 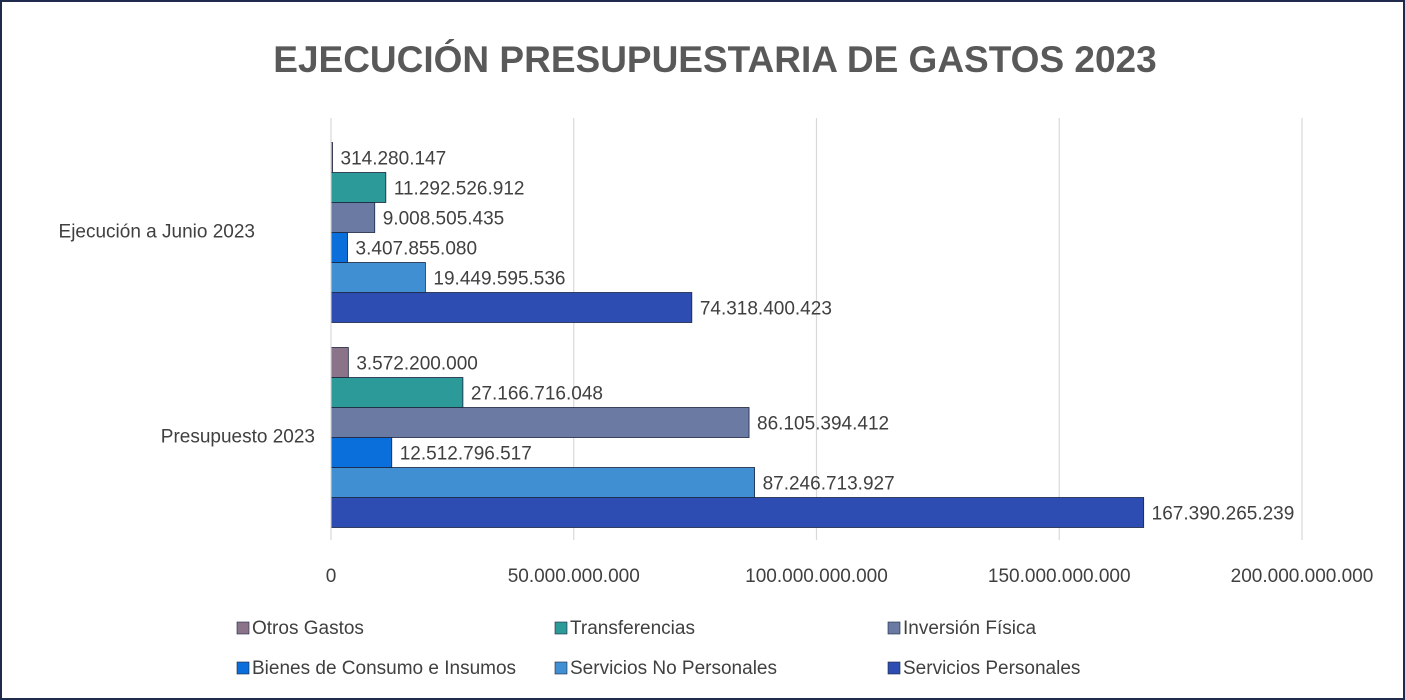 I want to click on data-label: 11.292.526.912, so click(x=459, y=189).